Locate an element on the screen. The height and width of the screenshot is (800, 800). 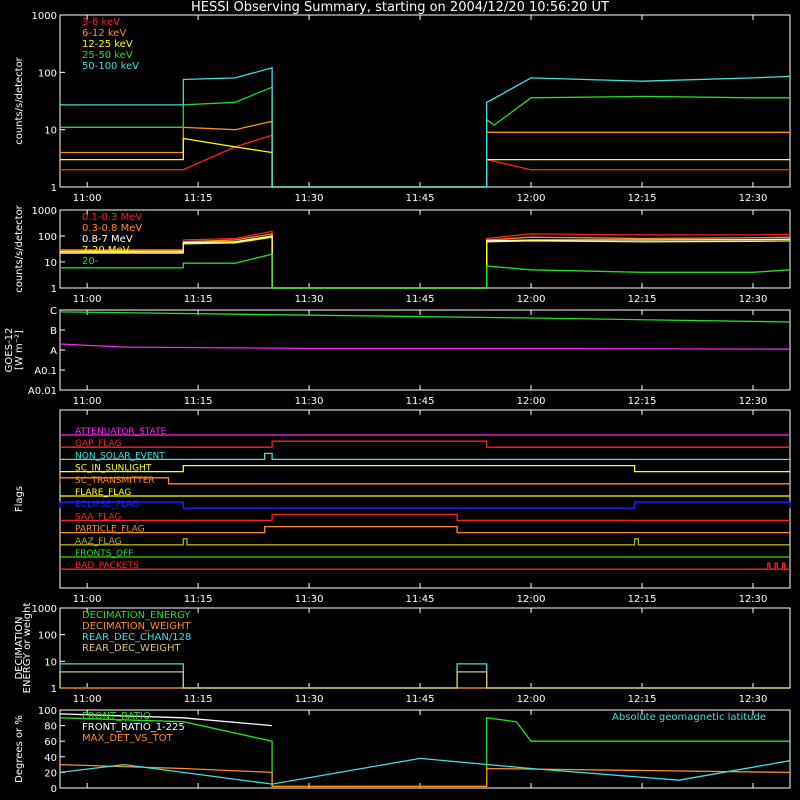
goes-series-0-5-4-a is located at coordinates (425, 346).